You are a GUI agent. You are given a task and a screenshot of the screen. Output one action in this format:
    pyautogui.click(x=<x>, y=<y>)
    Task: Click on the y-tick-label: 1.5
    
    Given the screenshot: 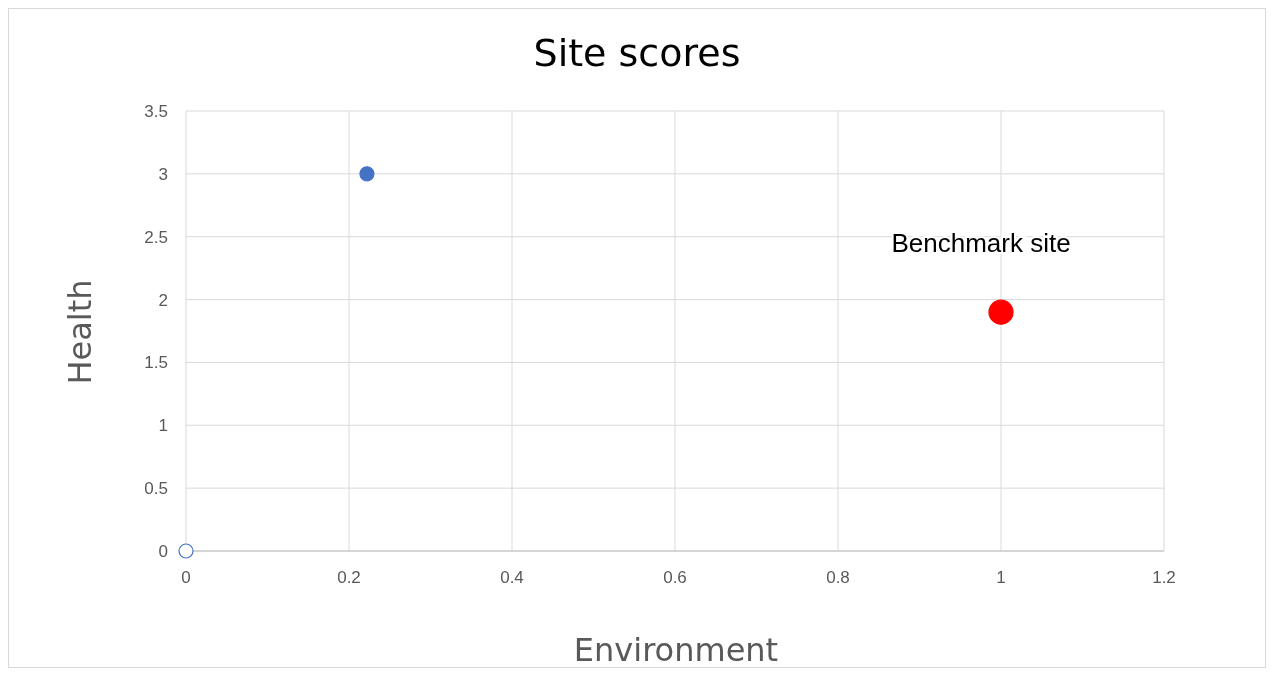 What is the action you would take?
    pyautogui.click(x=156, y=363)
    